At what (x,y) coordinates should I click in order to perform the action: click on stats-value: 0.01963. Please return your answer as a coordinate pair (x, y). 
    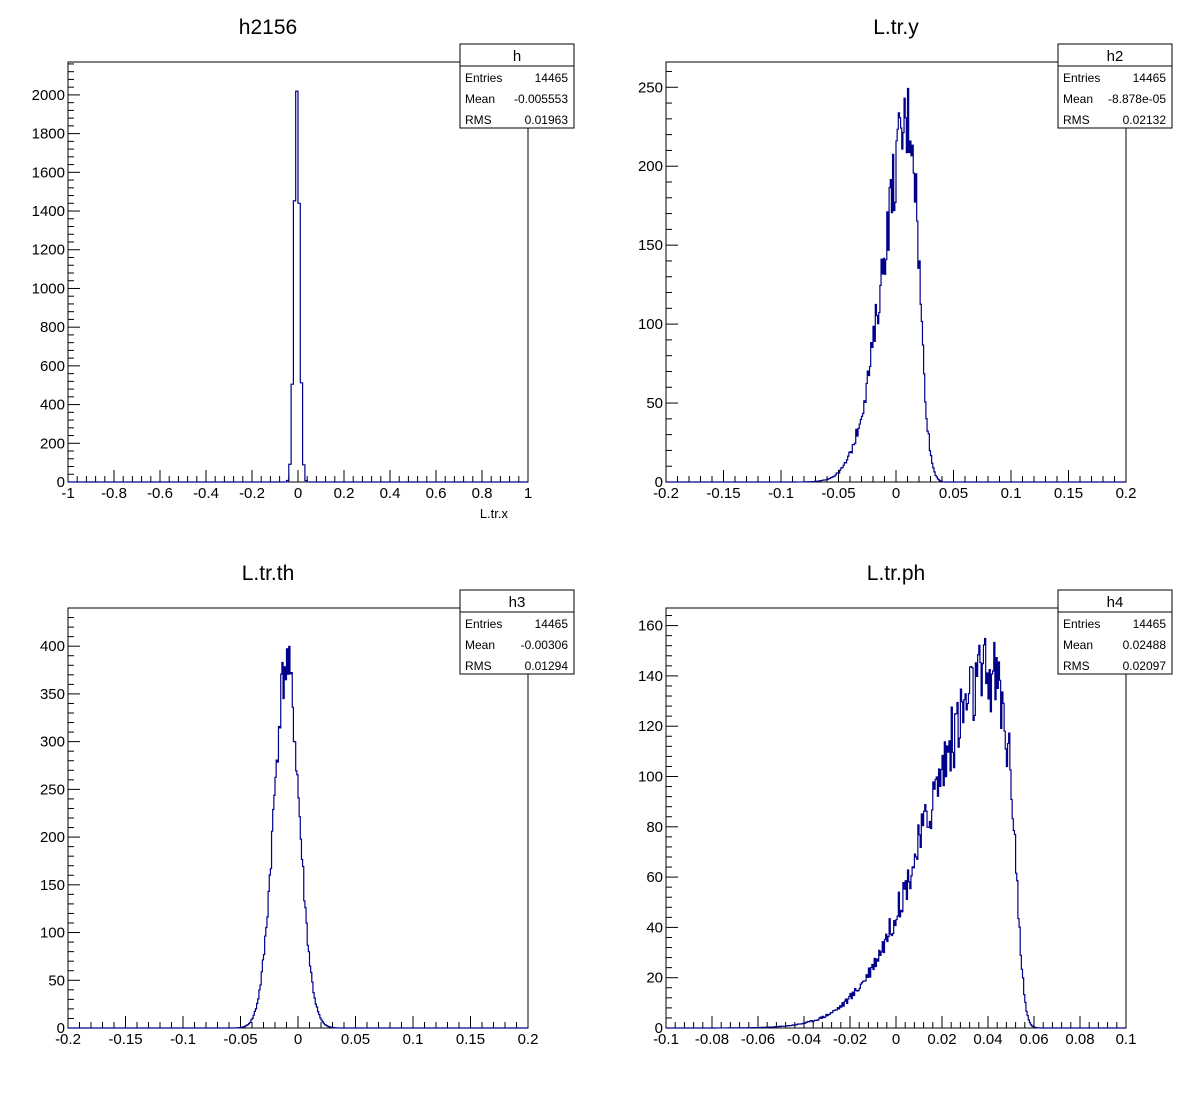
    Looking at the image, I should click on (547, 120).